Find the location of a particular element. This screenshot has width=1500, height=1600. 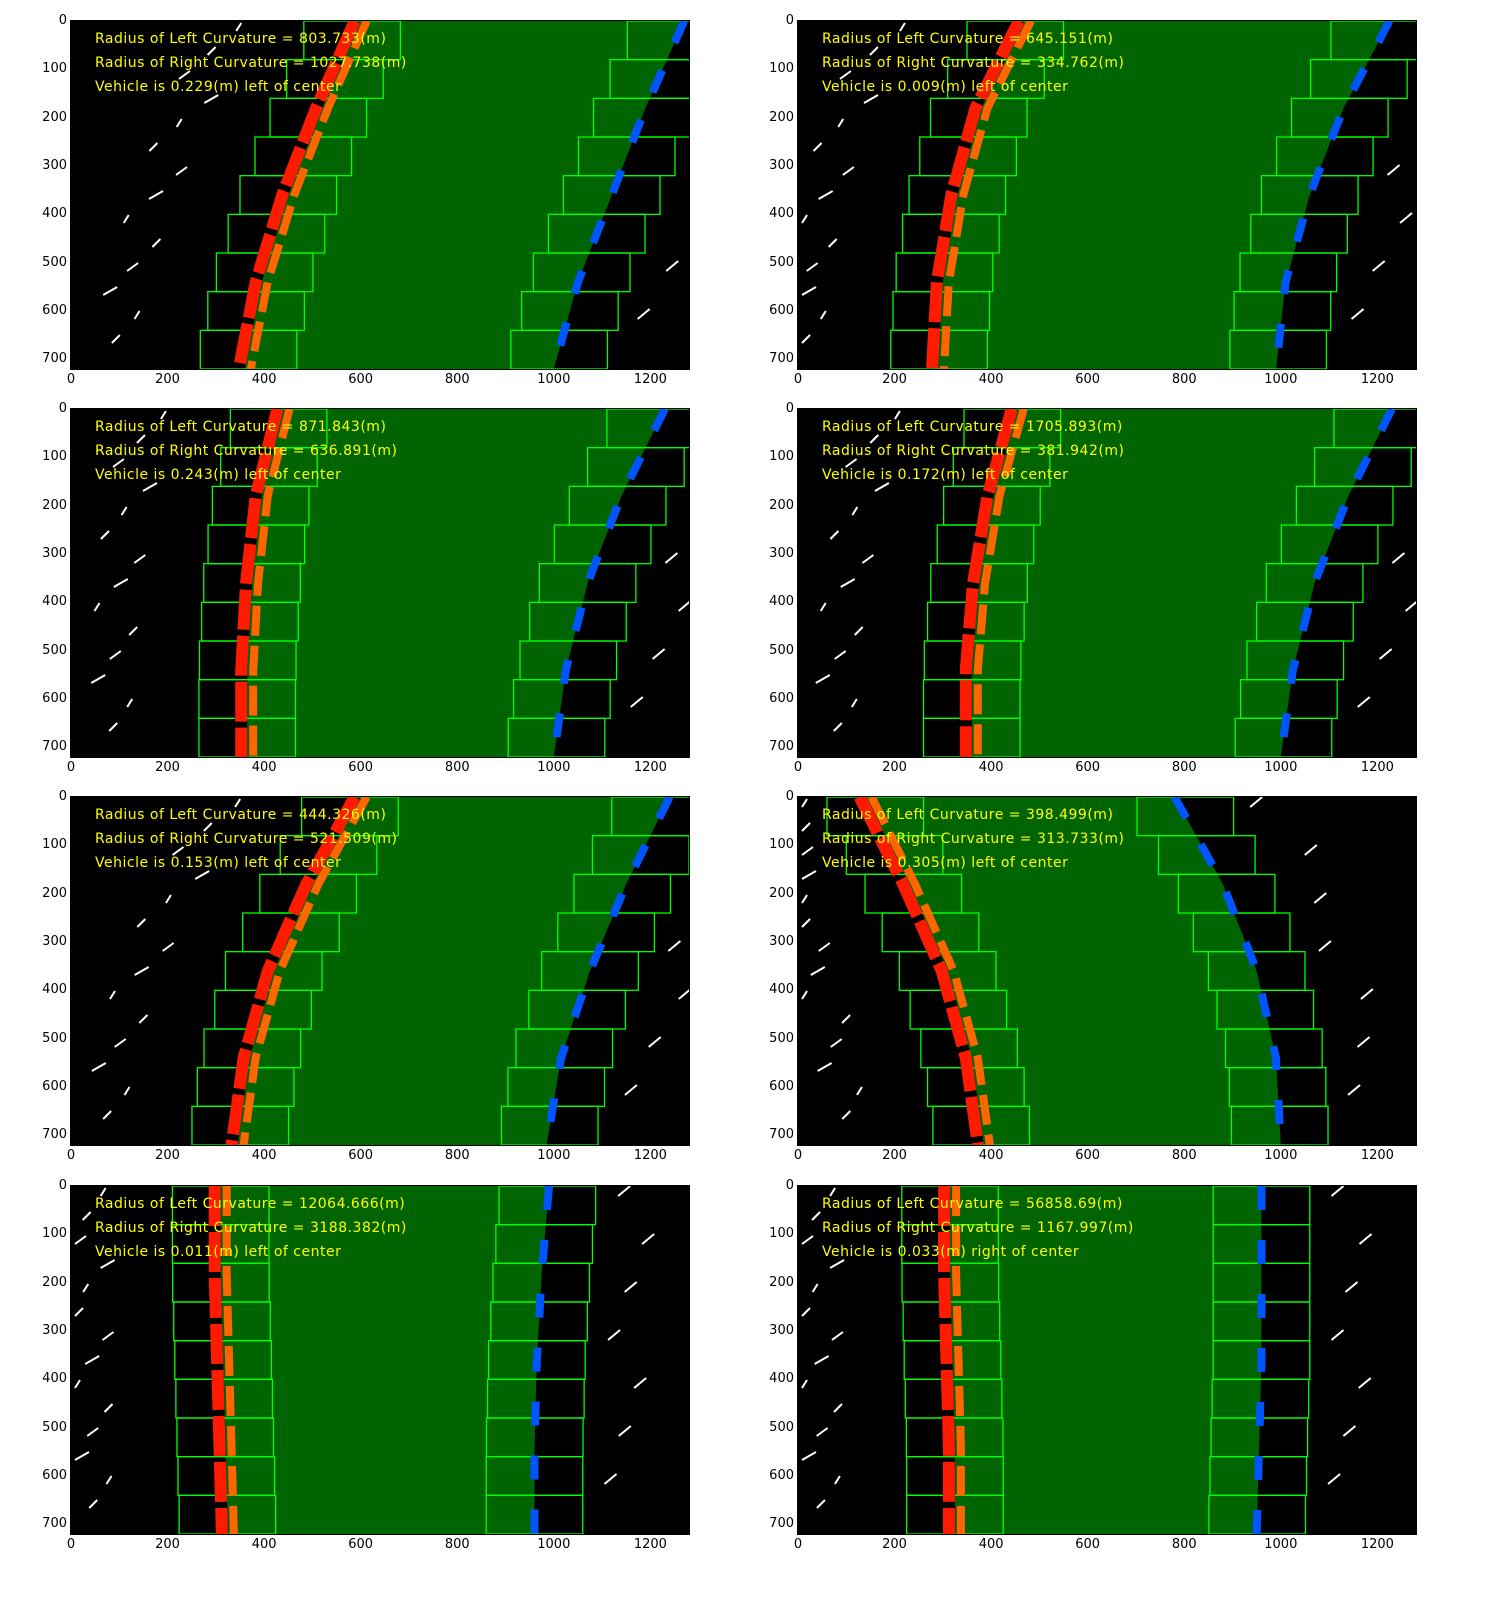

annotation-line-3: Vehicle is 0.172(m) left of center is located at coordinates (945, 475).